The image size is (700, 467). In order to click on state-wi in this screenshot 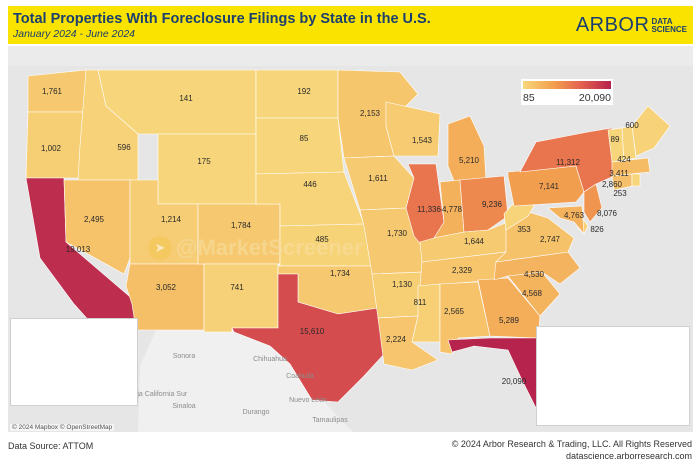, I will do `click(413, 129)`.